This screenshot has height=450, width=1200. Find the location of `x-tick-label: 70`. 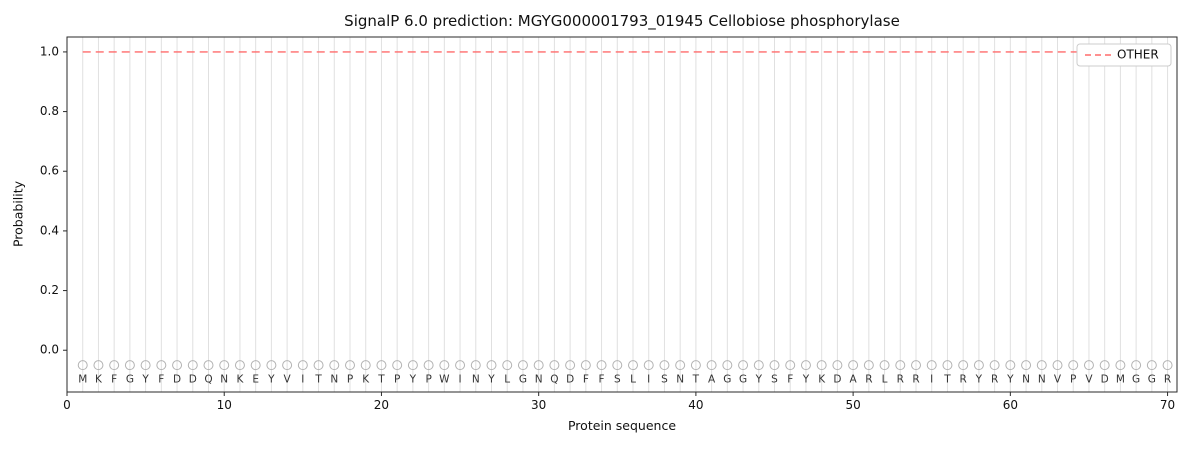

x-tick-label: 70 is located at coordinates (1167, 405).